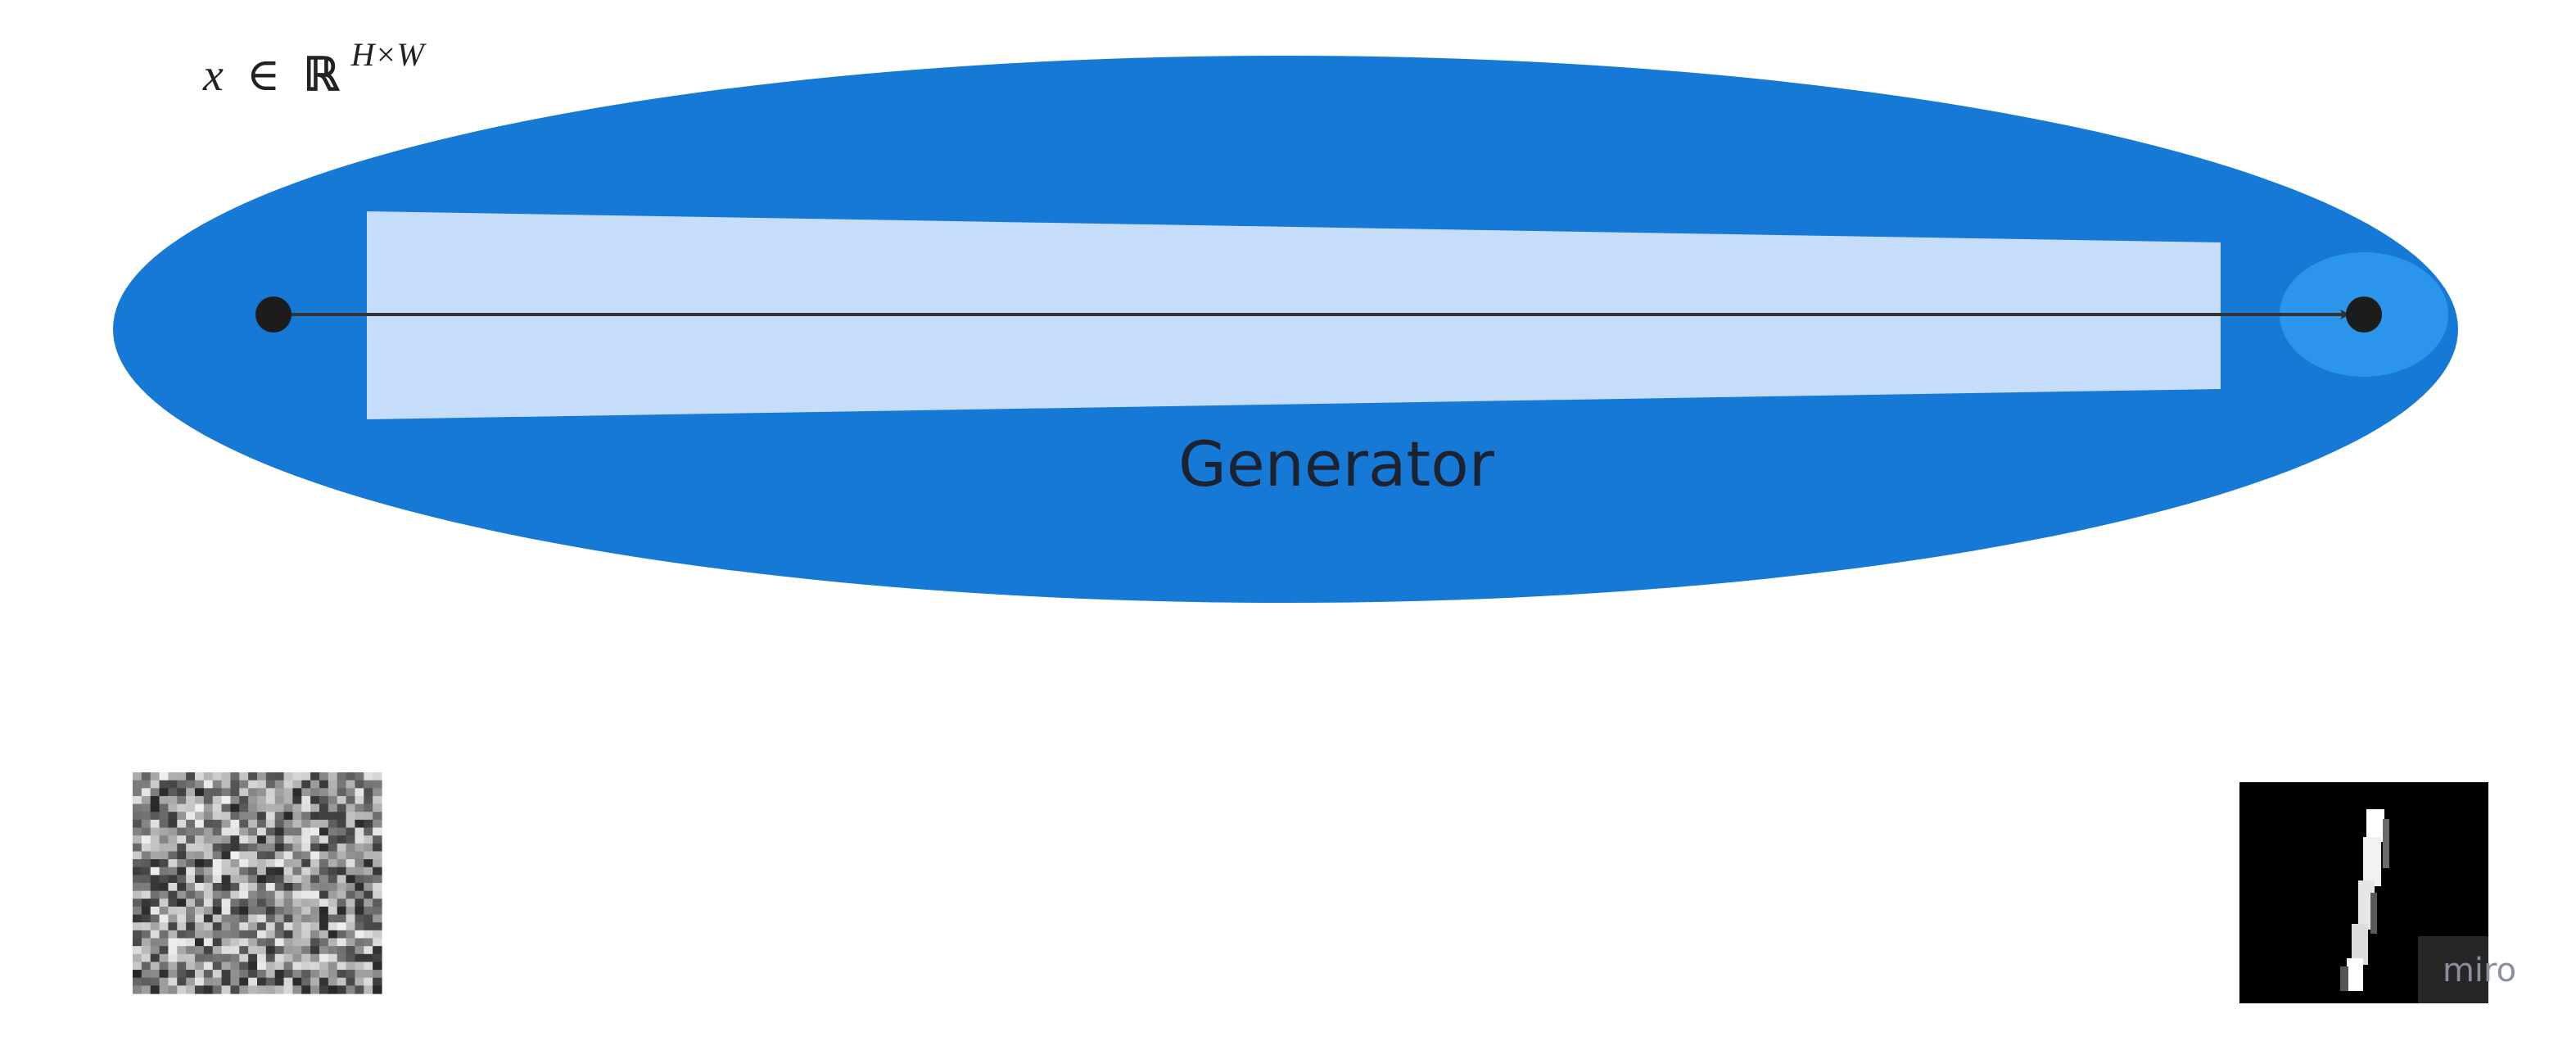 This screenshot has height=1041, width=2576. What do you see at coordinates (257, 883) in the screenshot?
I see `noise-input-image` at bounding box center [257, 883].